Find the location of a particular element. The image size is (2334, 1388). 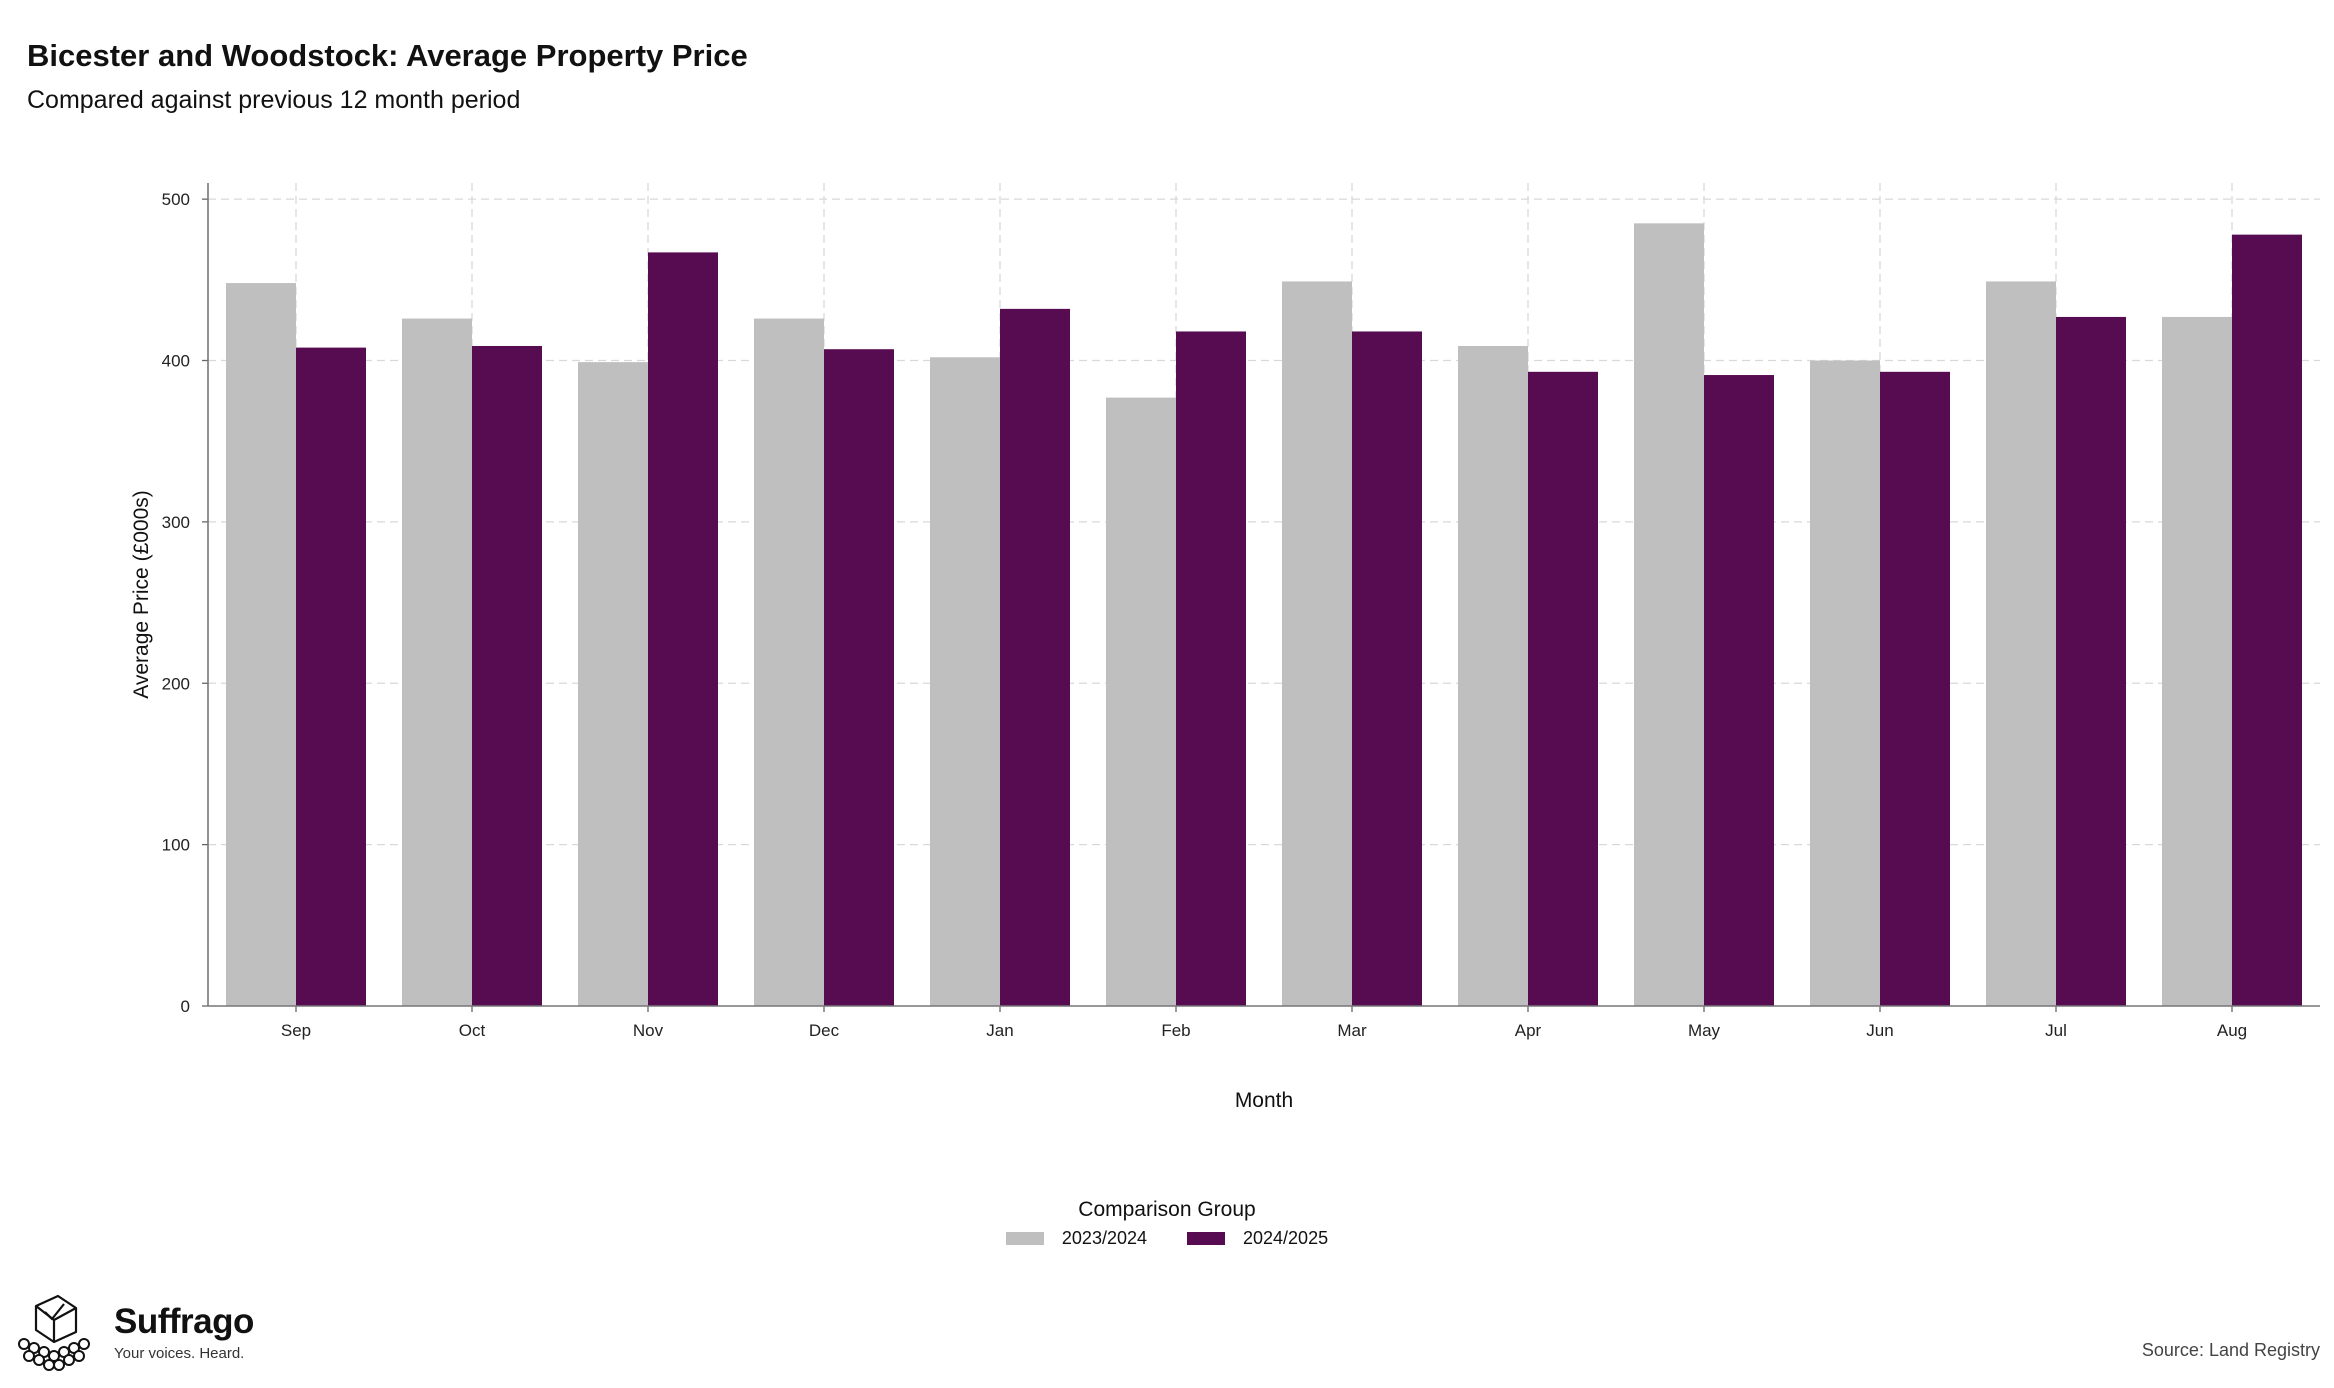

bar-2024-2025-jul is located at coordinates (2091, 661).